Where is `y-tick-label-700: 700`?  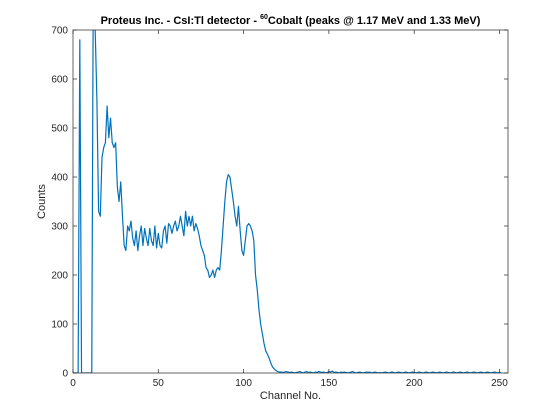
y-tick-label-700: 700 is located at coordinates (59, 31).